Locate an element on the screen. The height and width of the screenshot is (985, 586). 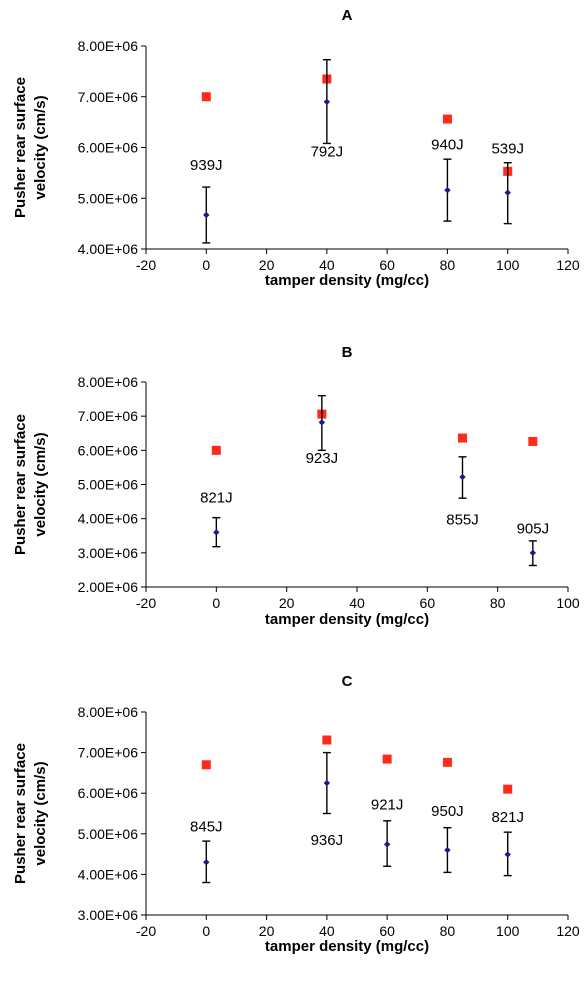
energy-label: 905J is located at coordinates (533, 528).